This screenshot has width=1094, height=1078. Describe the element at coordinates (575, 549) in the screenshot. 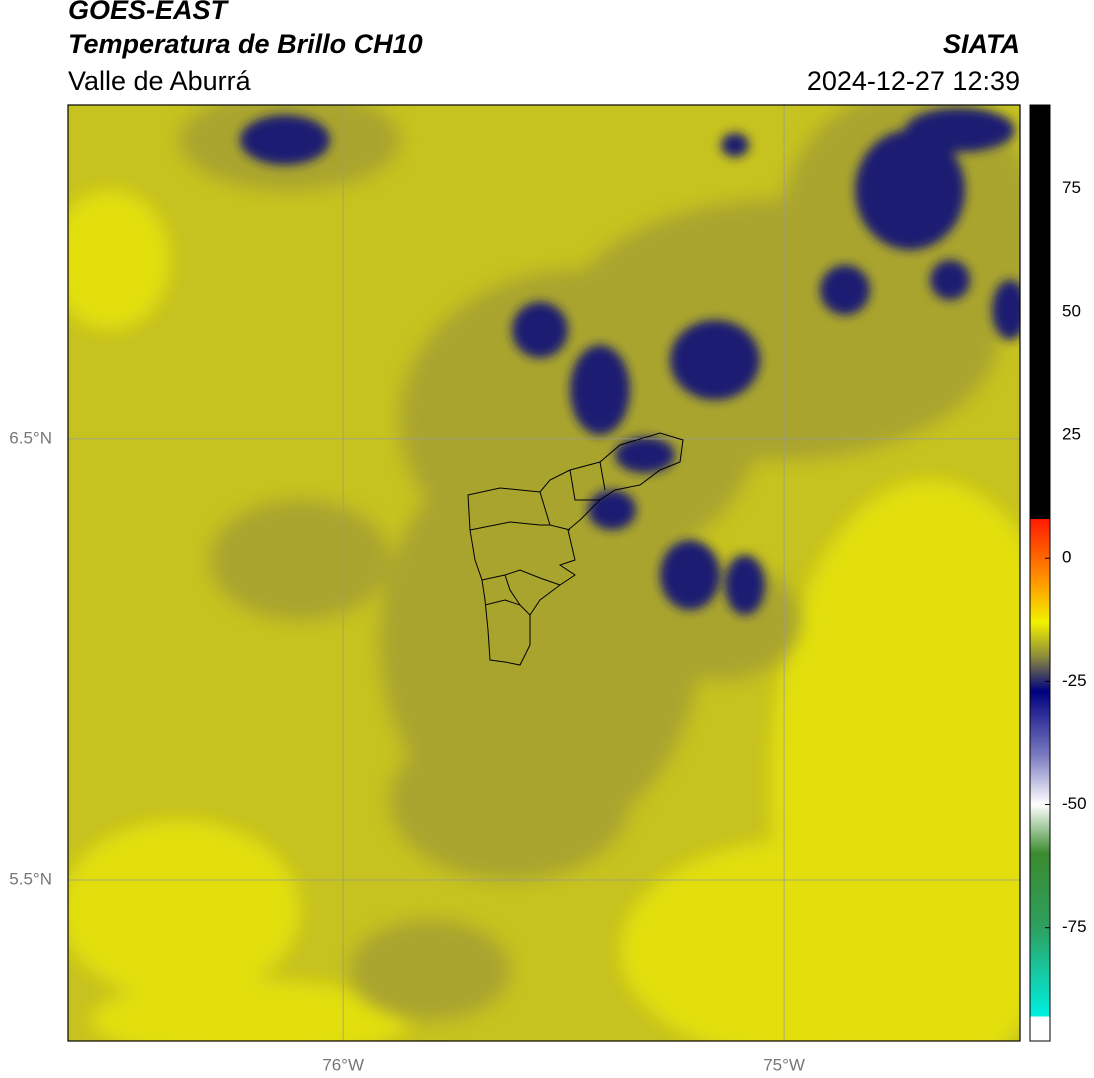

I see `municipal-boundaries` at that location.